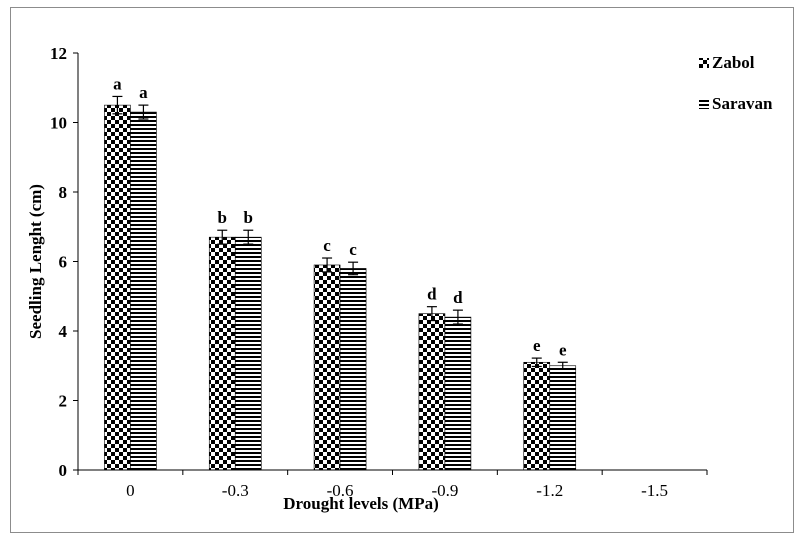 The image size is (806, 544). Describe the element at coordinates (742, 103) in the screenshot. I see `legend-label-saravan: Saravan` at that location.